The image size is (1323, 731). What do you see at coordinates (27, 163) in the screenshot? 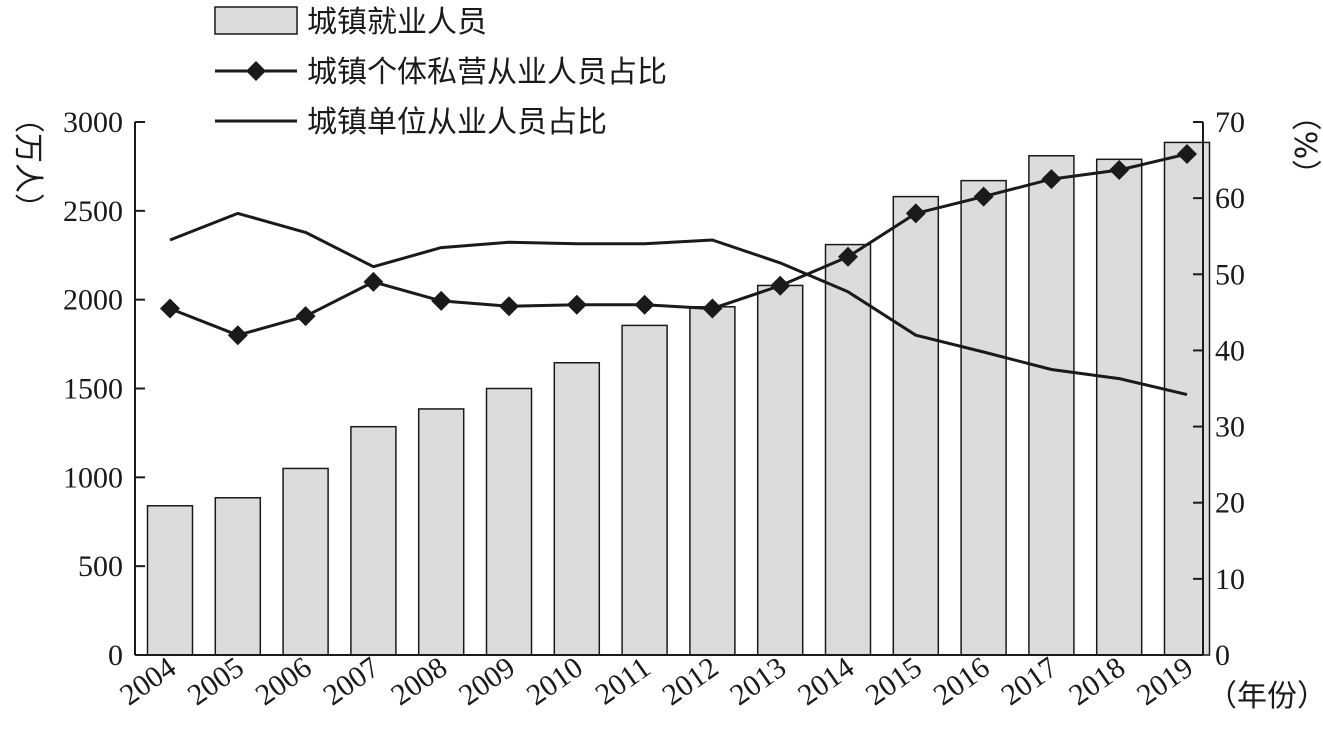
I see `y-left-unit-label: （万人）` at bounding box center [27, 163].